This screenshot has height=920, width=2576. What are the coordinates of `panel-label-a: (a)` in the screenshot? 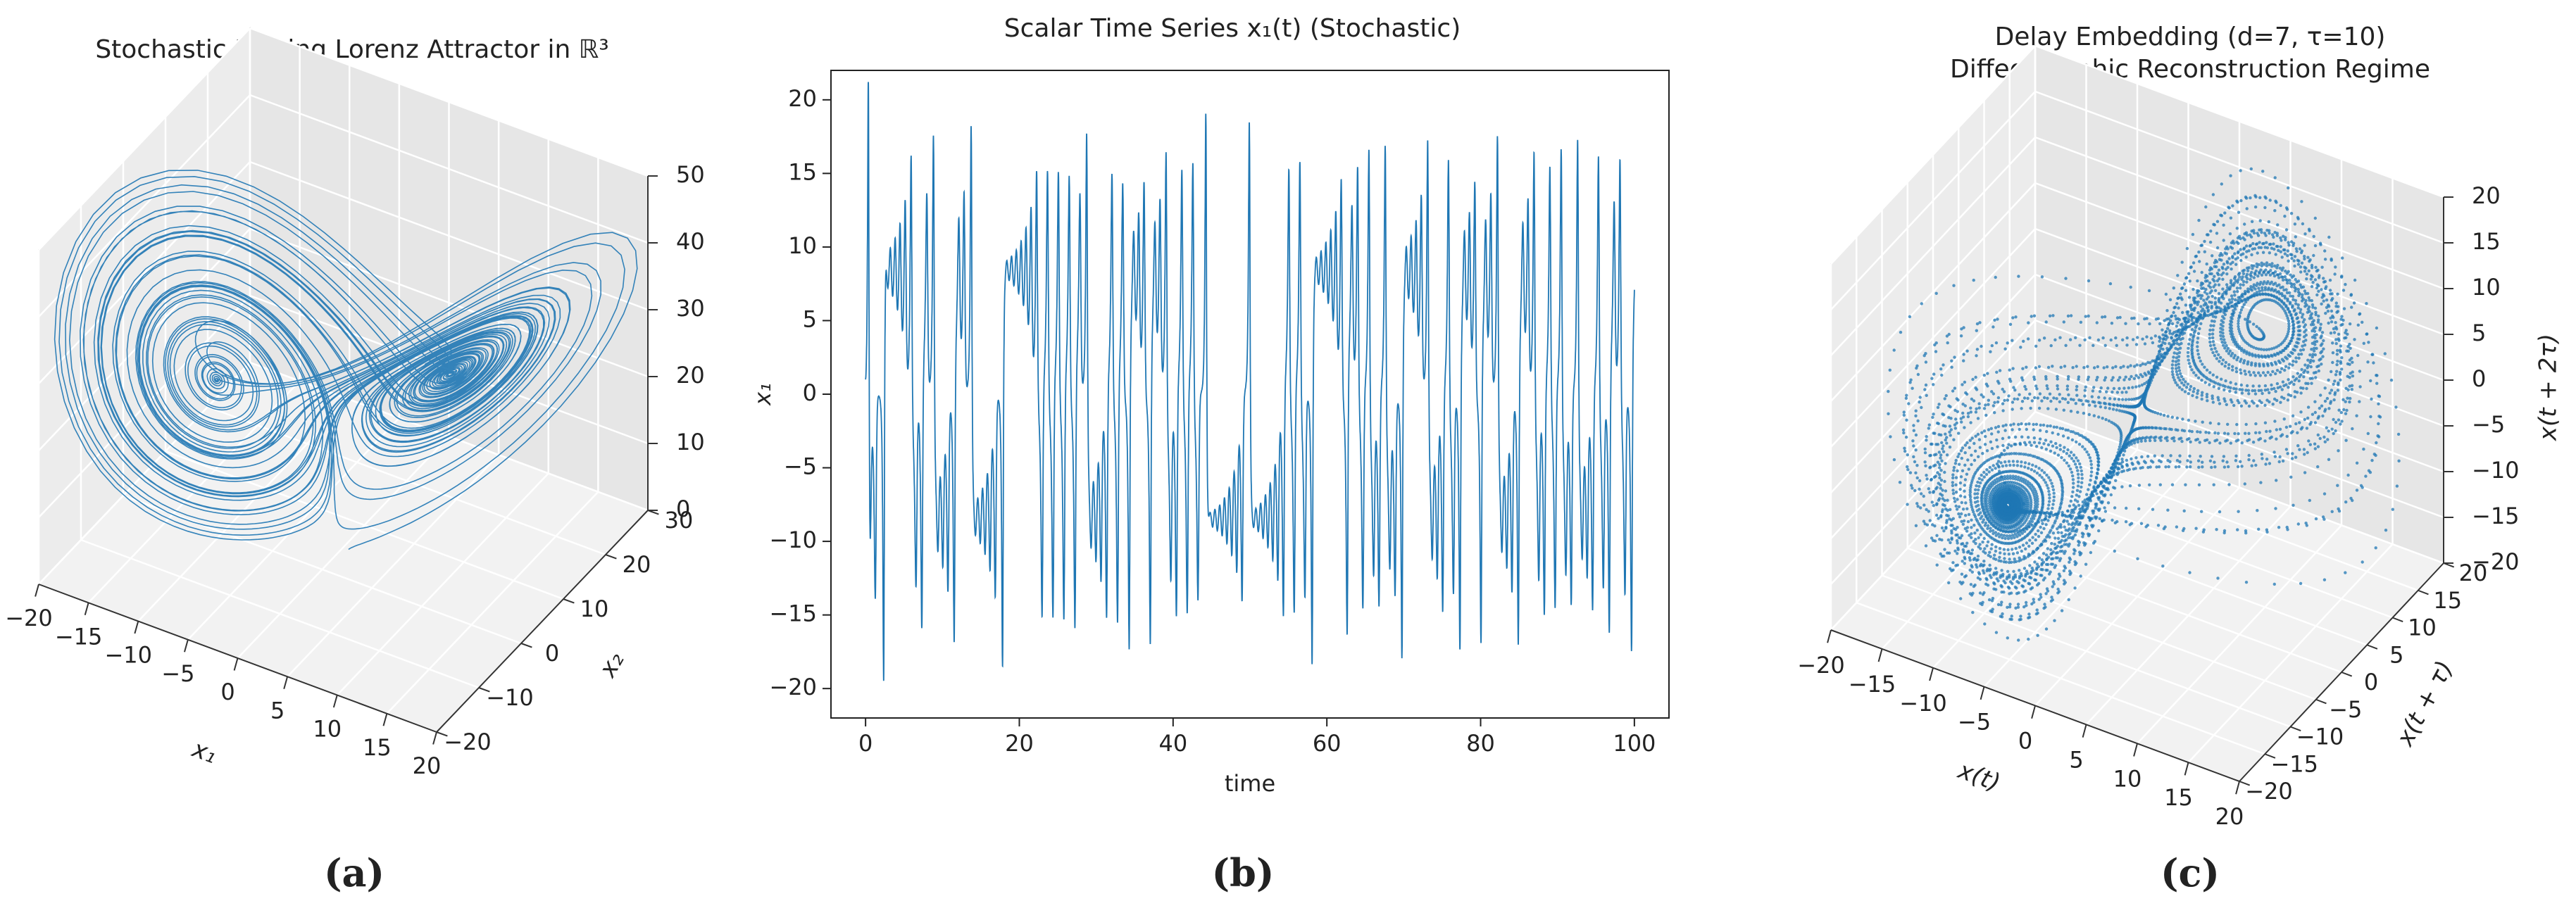 It's located at (354, 873).